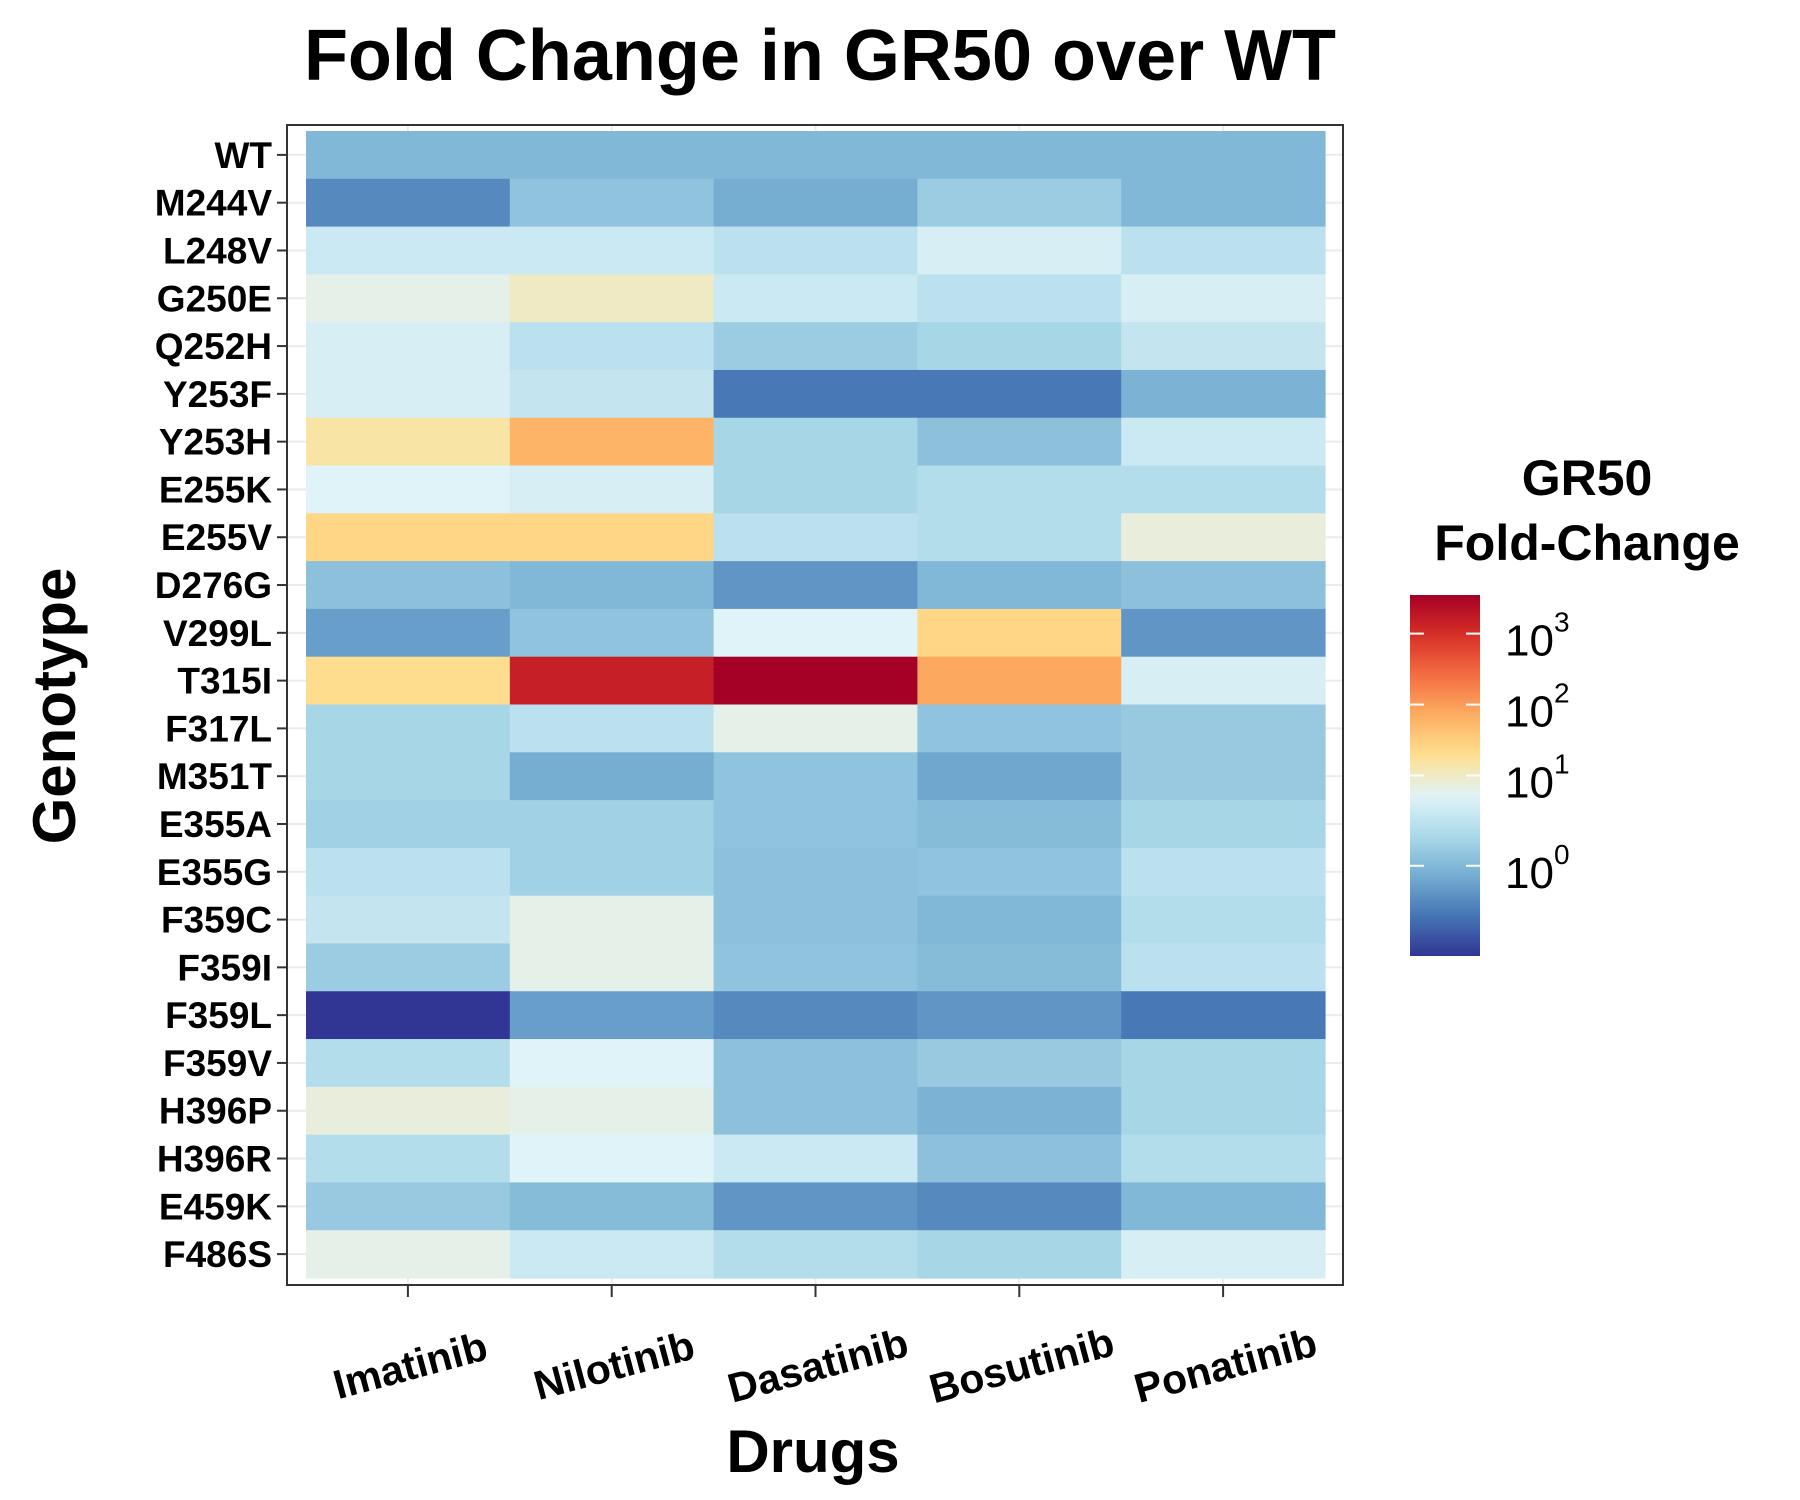 Image resolution: width=1800 pixels, height=1500 pixels. Describe the element at coordinates (1225, 1365) in the screenshot. I see `x-tick-label-group: Ponatinib` at that location.